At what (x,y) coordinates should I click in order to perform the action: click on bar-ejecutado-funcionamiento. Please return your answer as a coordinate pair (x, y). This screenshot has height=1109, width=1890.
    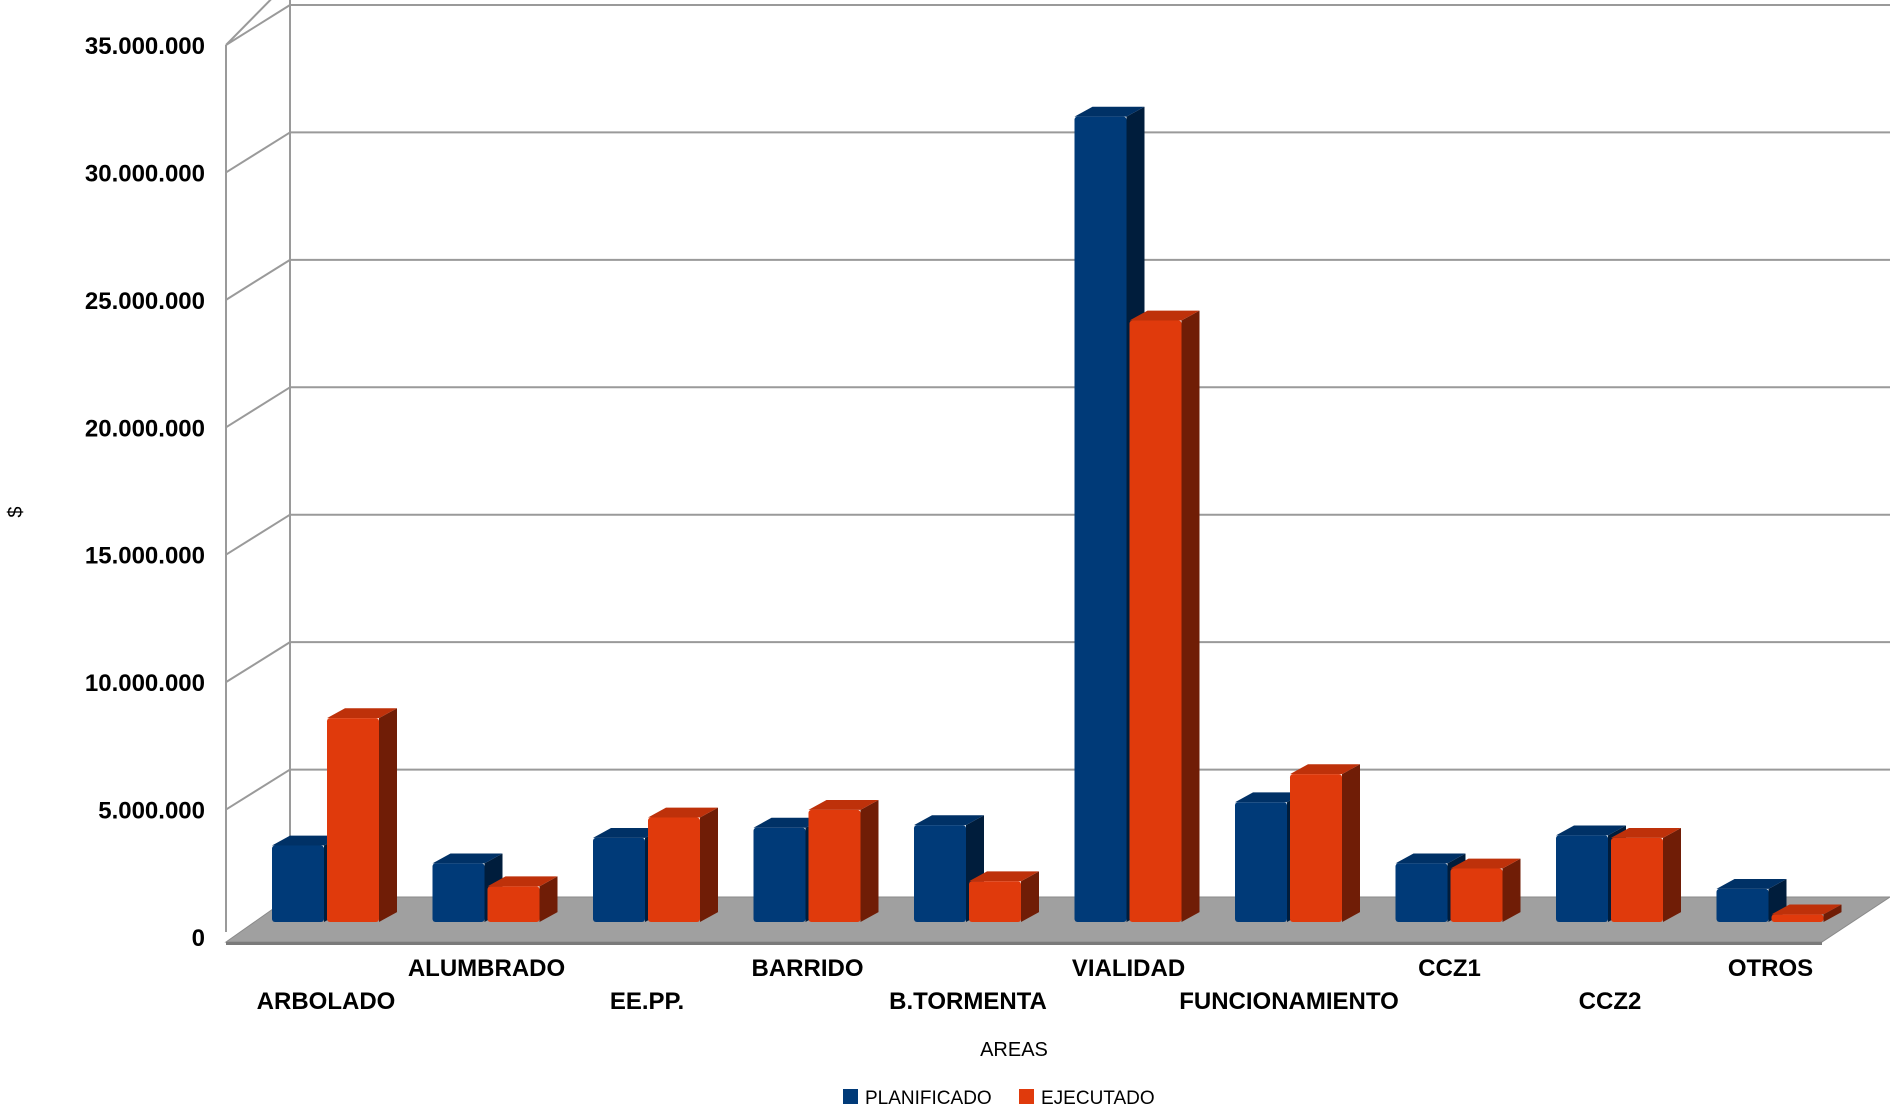
    Looking at the image, I should click on (1325, 843).